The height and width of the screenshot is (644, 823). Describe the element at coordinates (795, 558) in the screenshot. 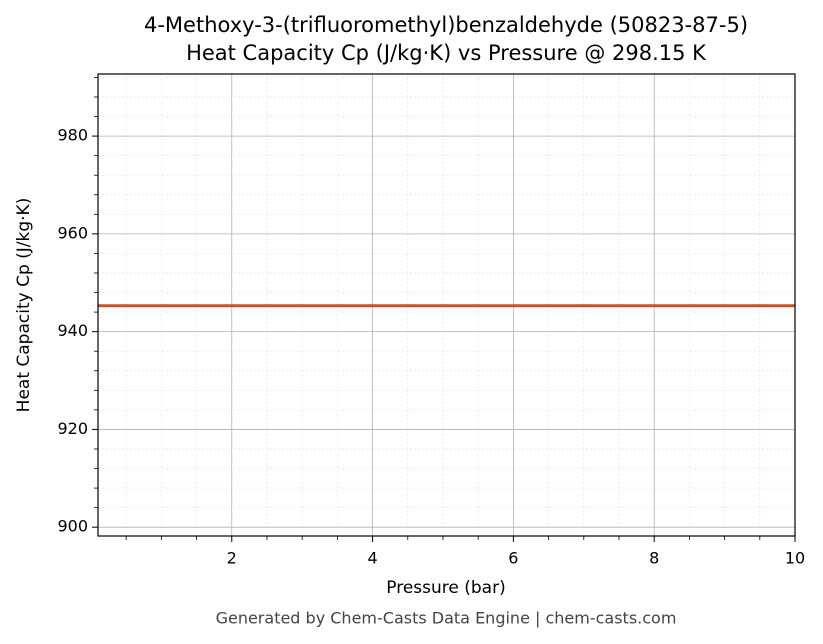

I see `x-tick-label: 10` at that location.